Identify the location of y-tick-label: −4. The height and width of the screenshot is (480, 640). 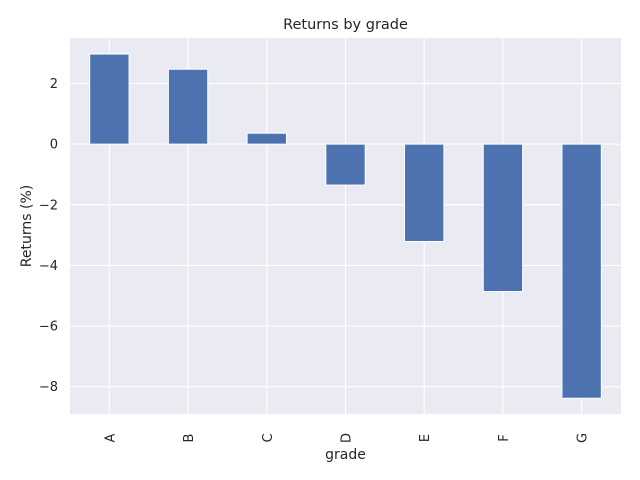
(48, 266).